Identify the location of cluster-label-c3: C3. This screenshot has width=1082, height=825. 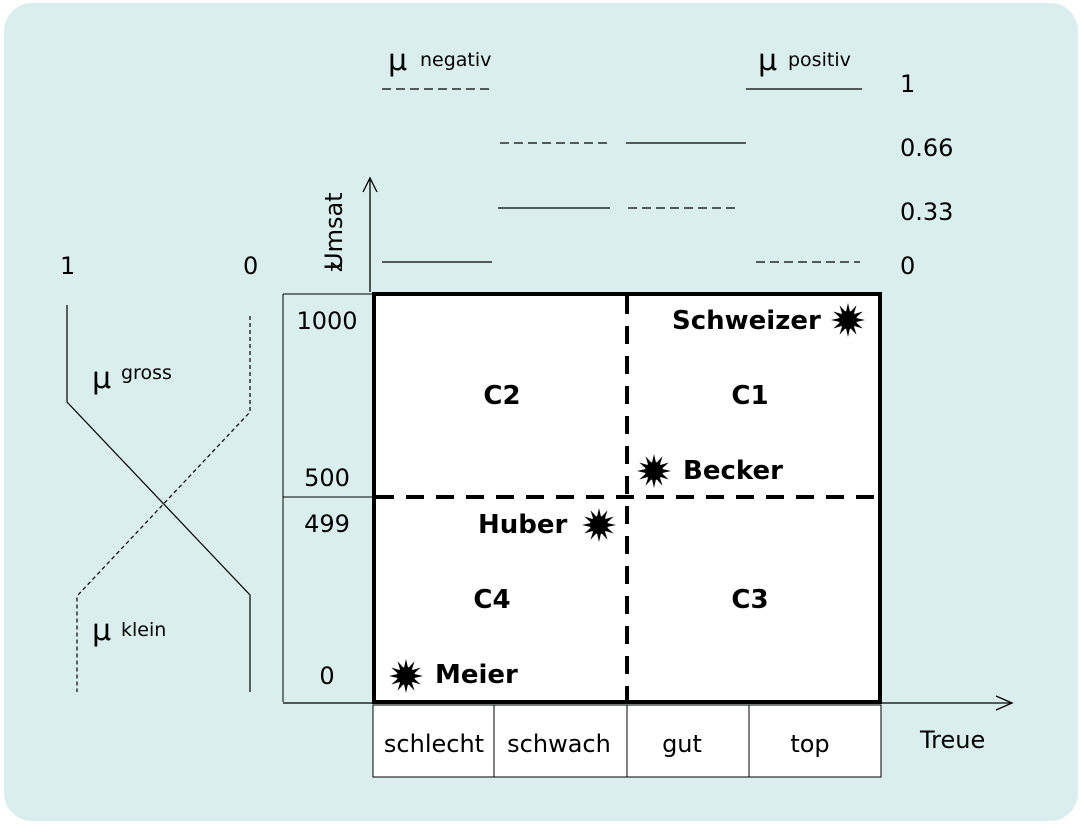
(749, 600).